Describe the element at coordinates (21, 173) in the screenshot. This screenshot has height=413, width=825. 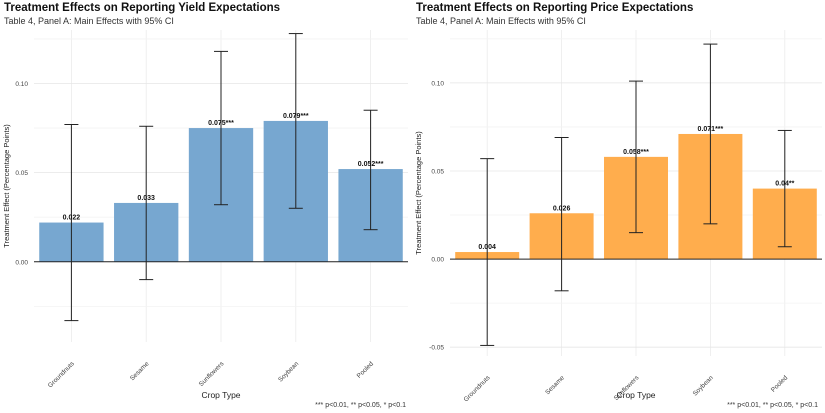
I see `yield-ytick-label: 0.05` at that location.